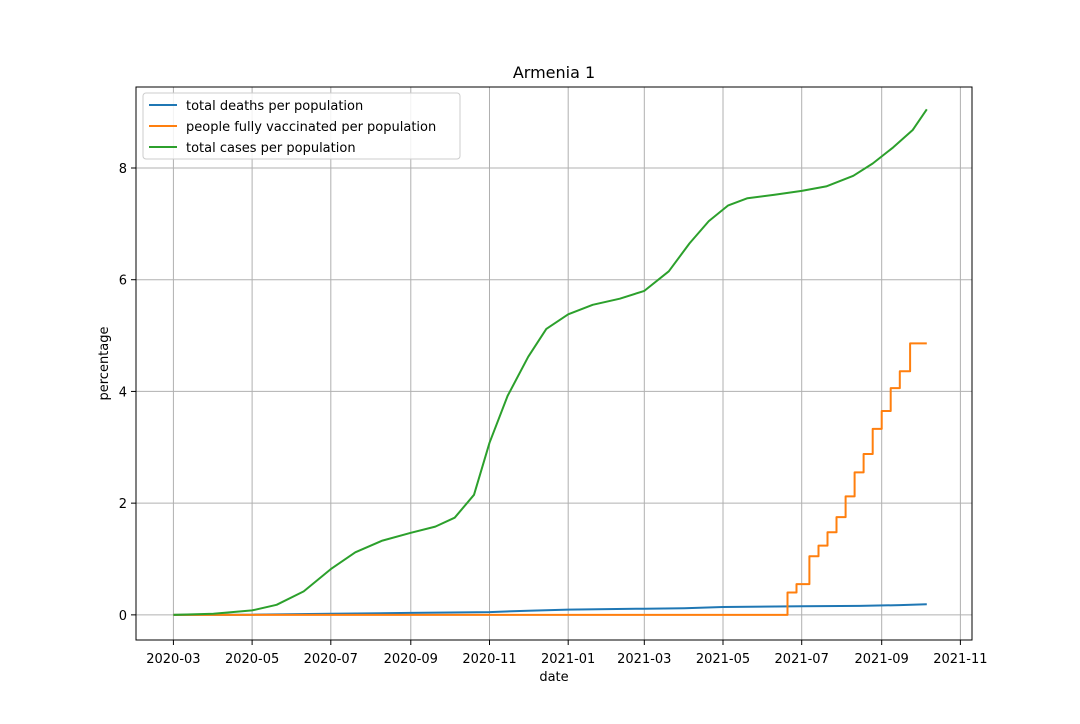 This screenshot has width=1080, height=724. What do you see at coordinates (123, 281) in the screenshot?
I see `y-tick-label: 6` at bounding box center [123, 281].